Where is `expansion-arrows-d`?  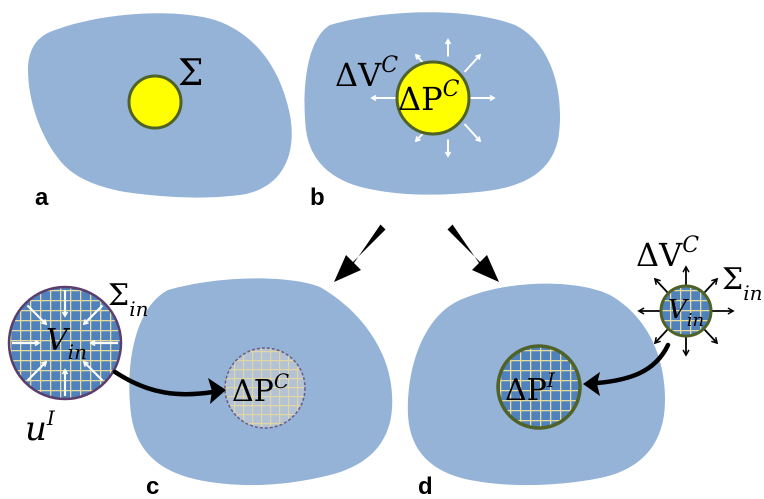
expansion-arrows-d is located at coordinates (686, 311).